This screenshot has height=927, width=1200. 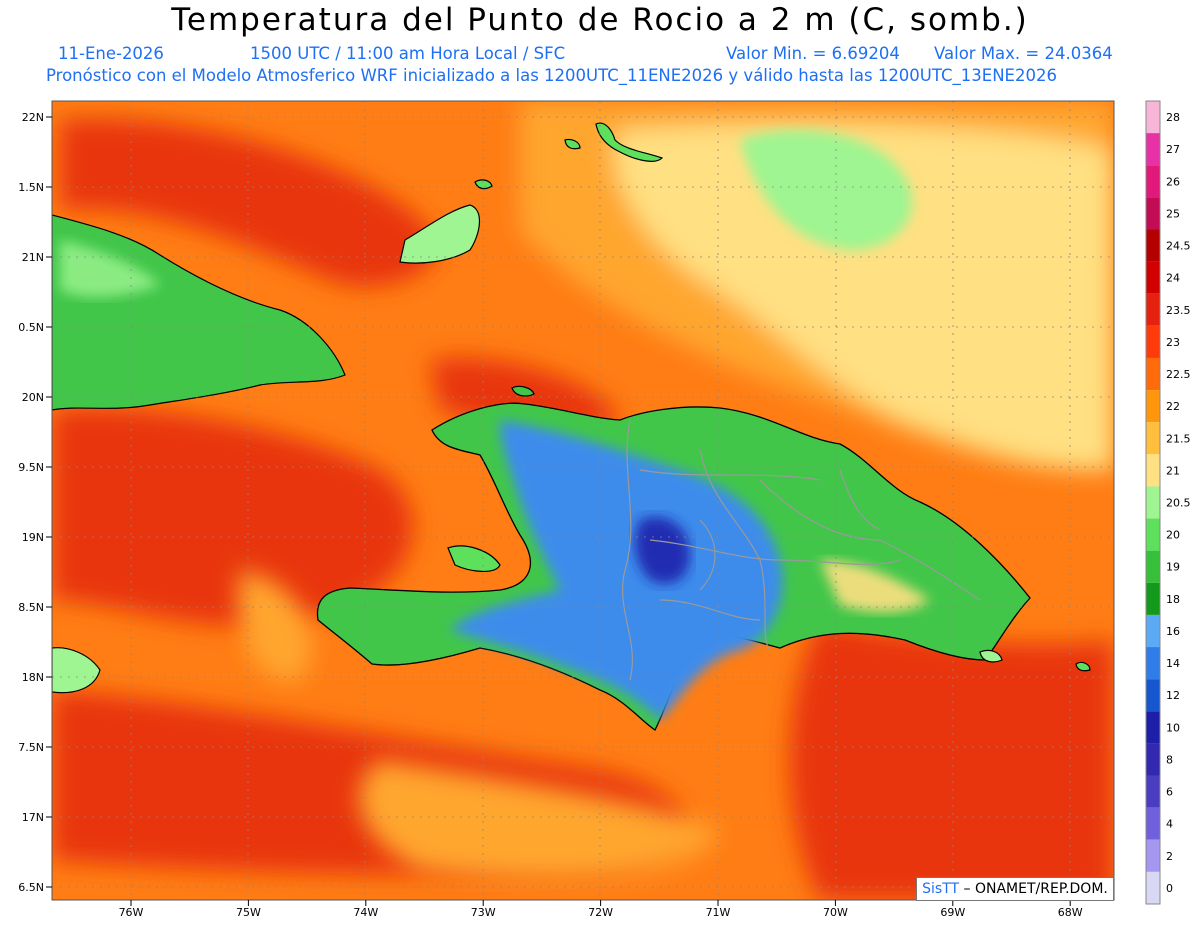 I want to click on lon-tick-label: 68W, so click(x=1070, y=912).